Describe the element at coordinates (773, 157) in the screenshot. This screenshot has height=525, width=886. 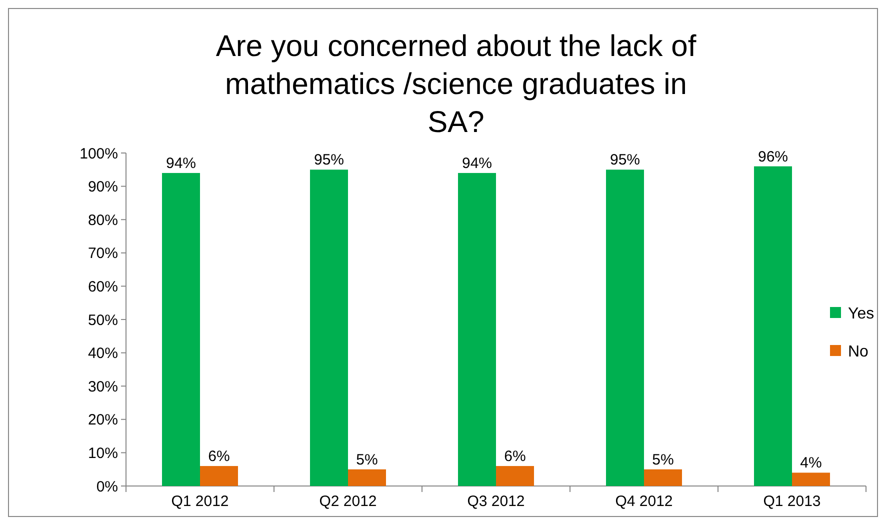
I see `data-label: 96%` at that location.